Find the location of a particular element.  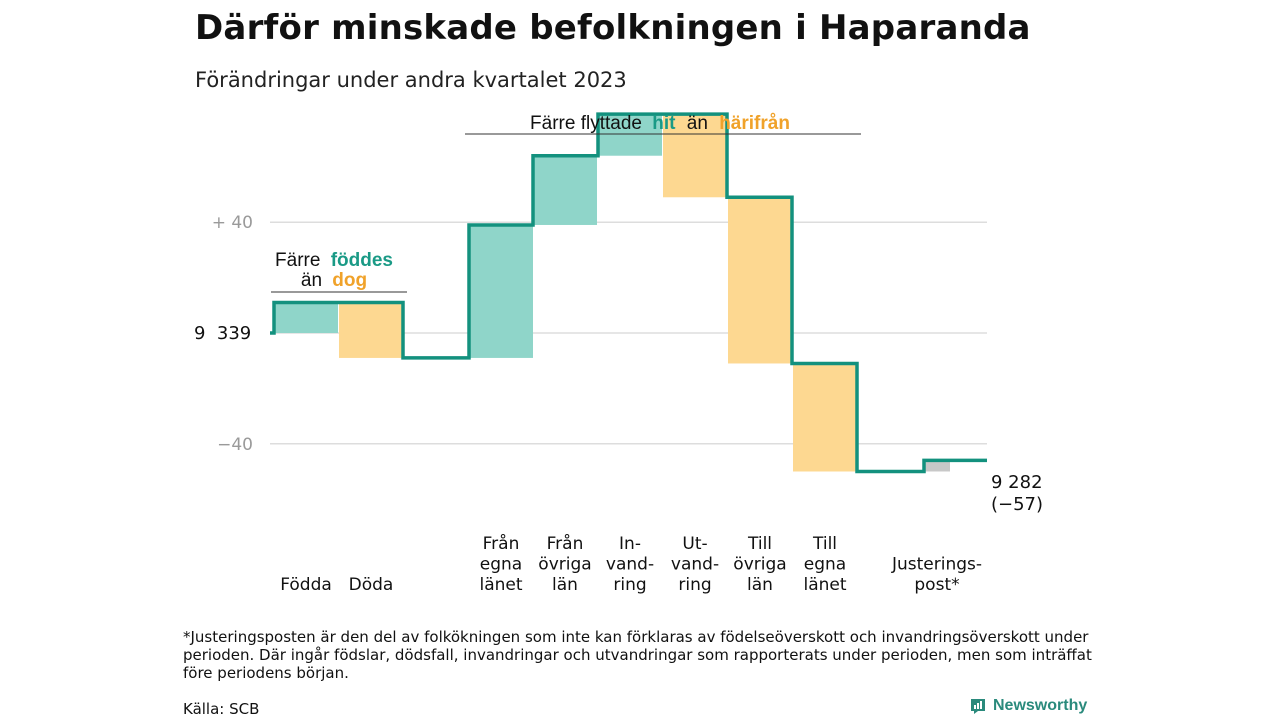

chart-title: Därför minskade befolkningen i Haparanda is located at coordinates (613, 28).